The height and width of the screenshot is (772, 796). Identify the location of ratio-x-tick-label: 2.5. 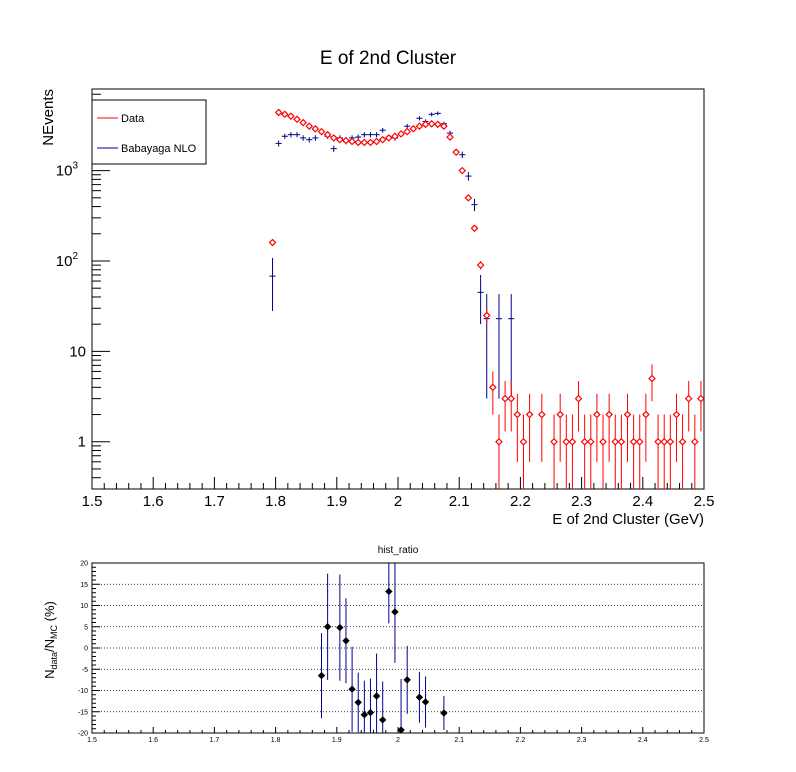
(704, 740).